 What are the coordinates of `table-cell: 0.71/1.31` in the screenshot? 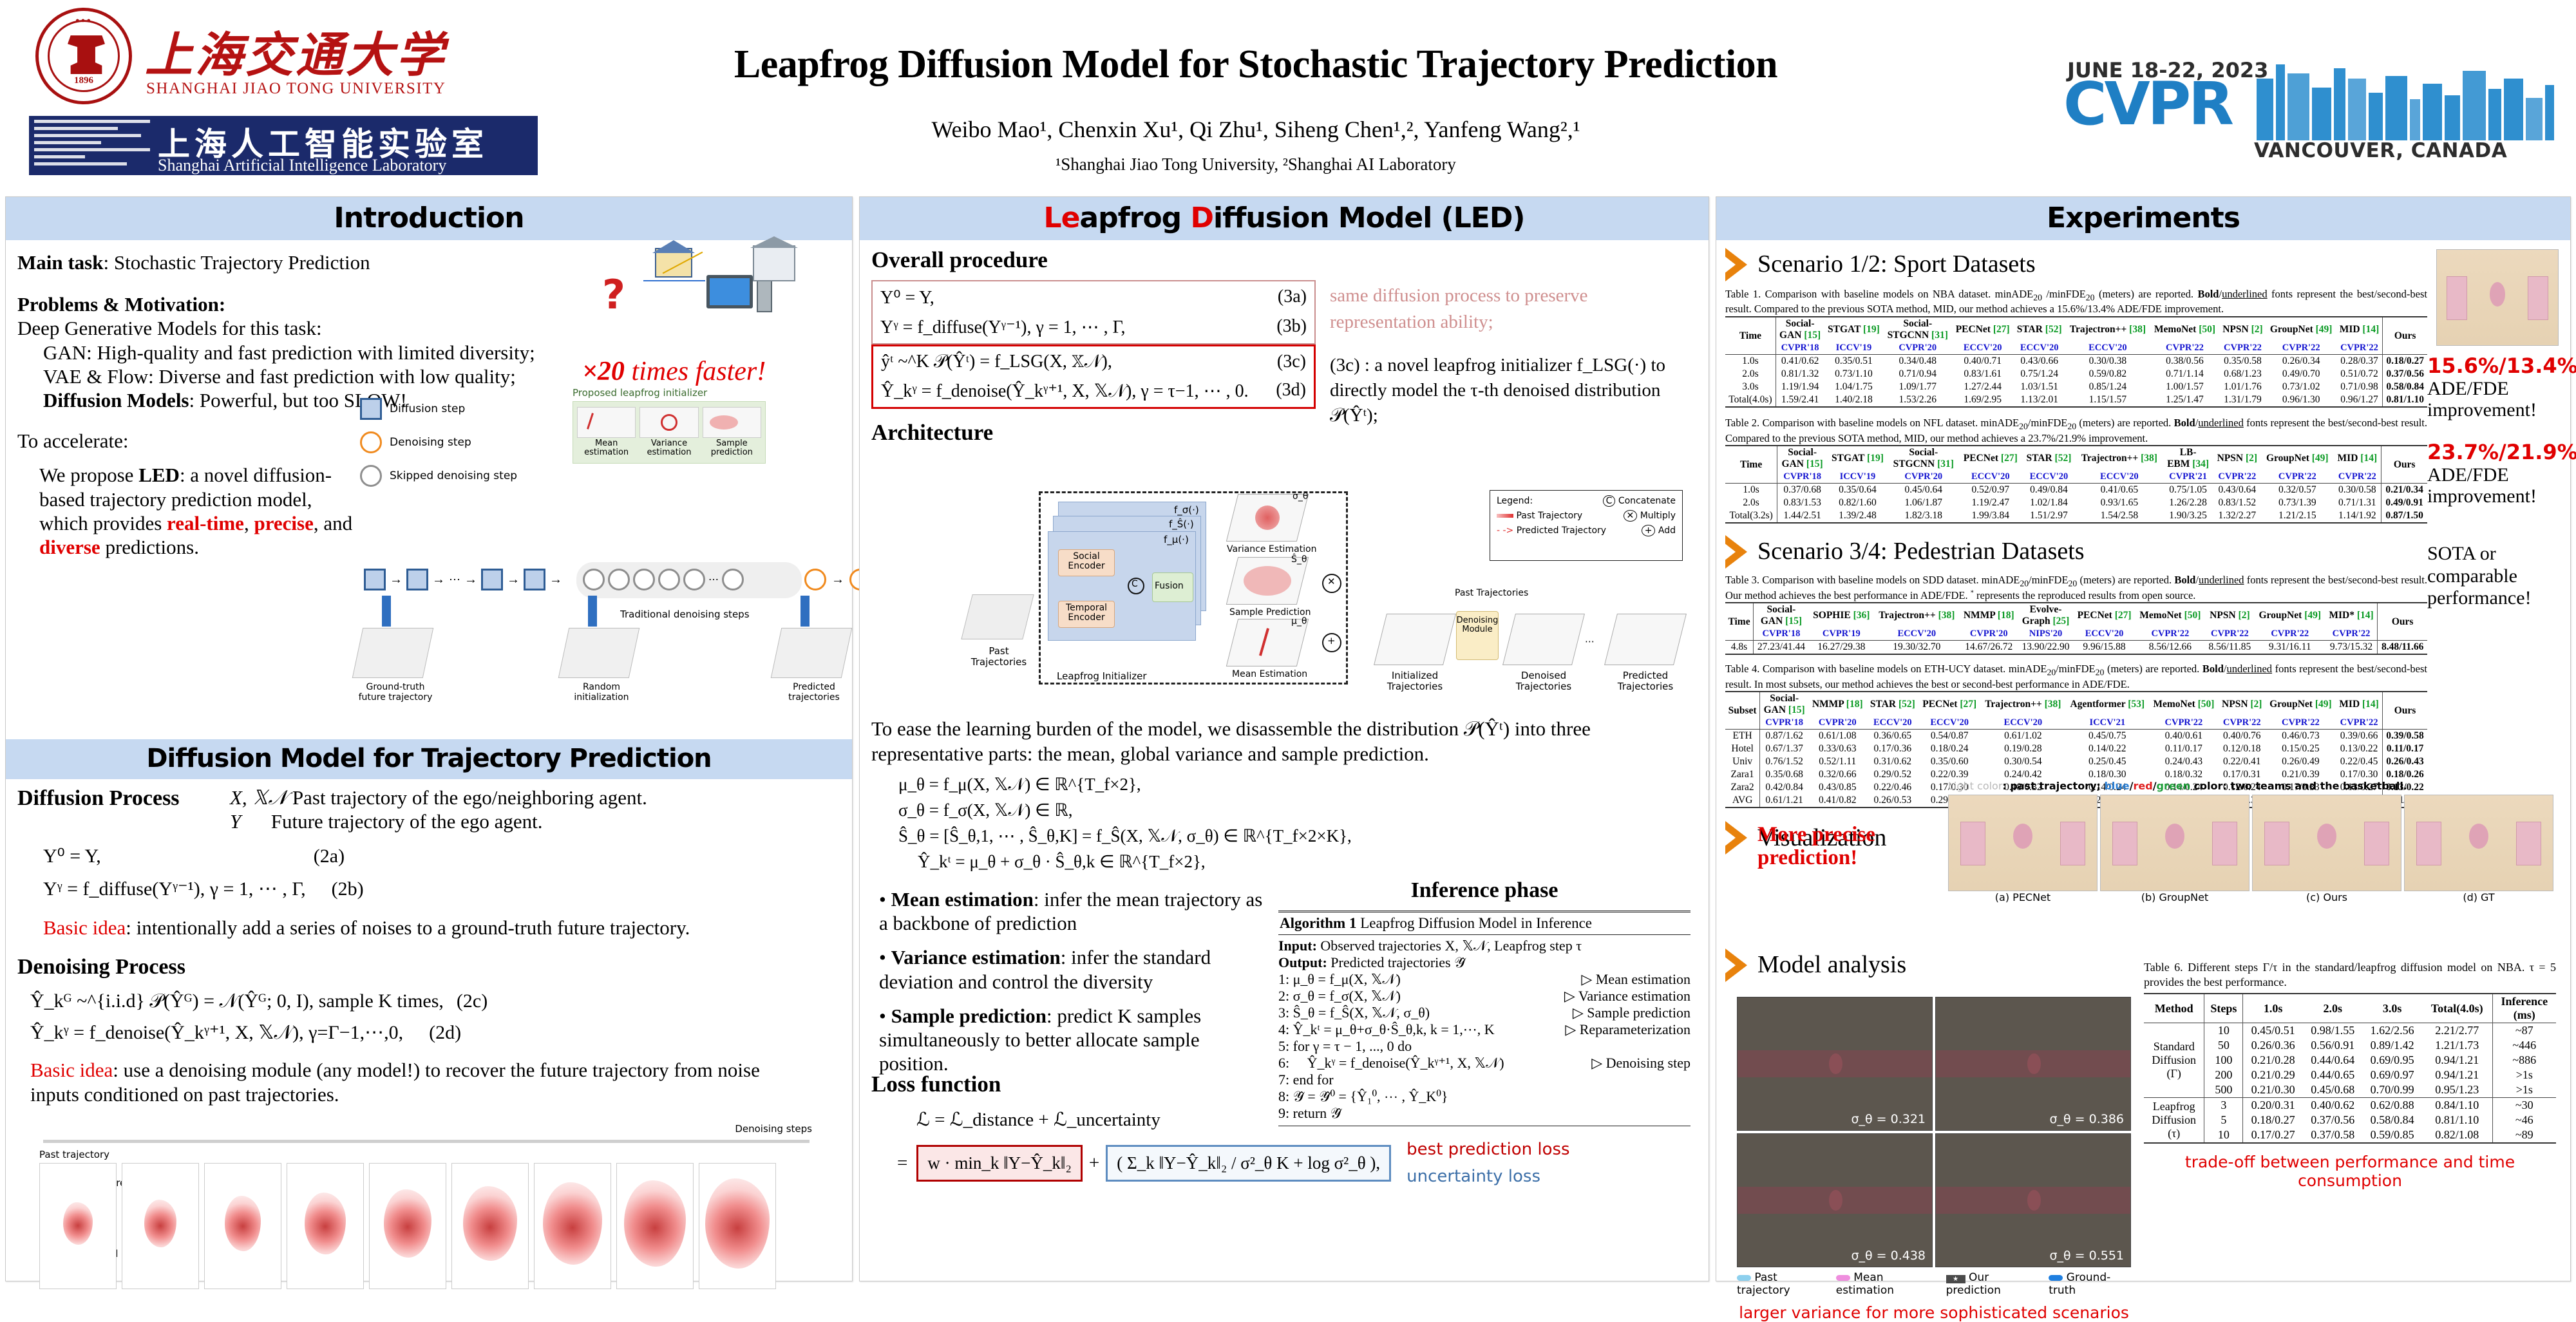 It's located at (2357, 503).